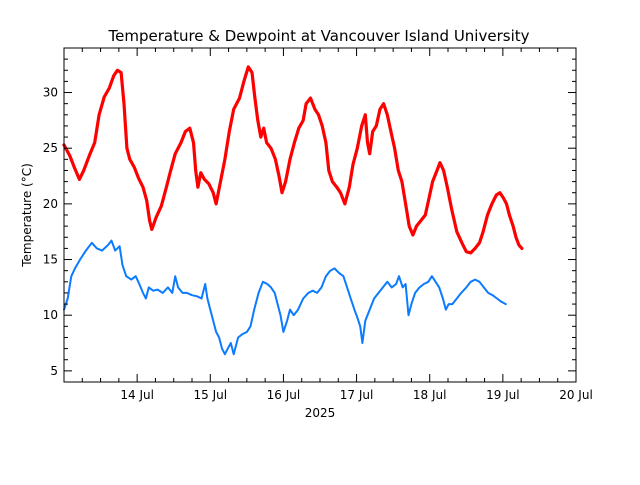 The width and height of the screenshot is (640, 485). I want to click on y-tick-label: 30, so click(50, 93).